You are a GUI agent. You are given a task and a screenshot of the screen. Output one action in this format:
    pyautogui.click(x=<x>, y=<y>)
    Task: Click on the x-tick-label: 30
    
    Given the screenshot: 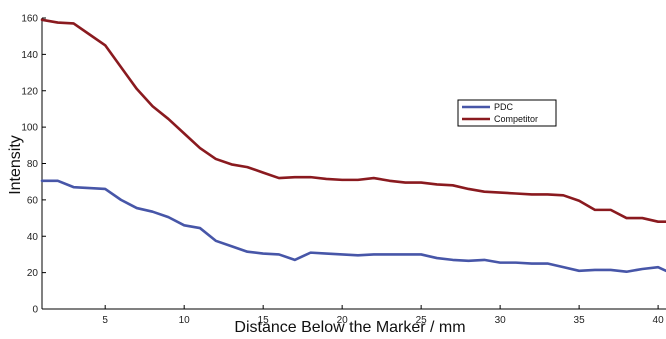 What is the action you would take?
    pyautogui.click(x=501, y=320)
    